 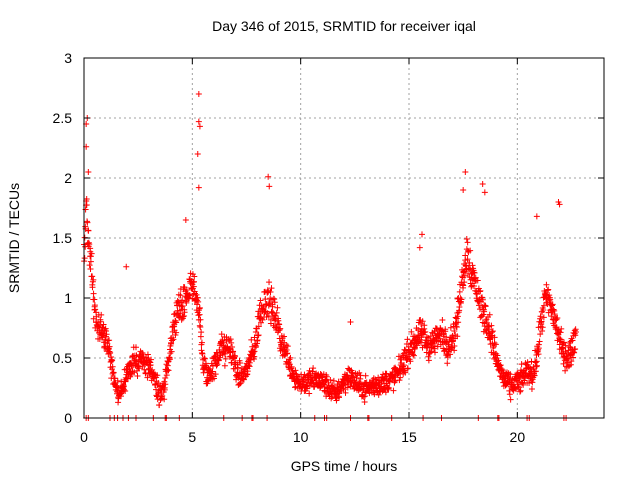 What do you see at coordinates (68, 58) in the screenshot?
I see `y-tick-label: 3` at bounding box center [68, 58].